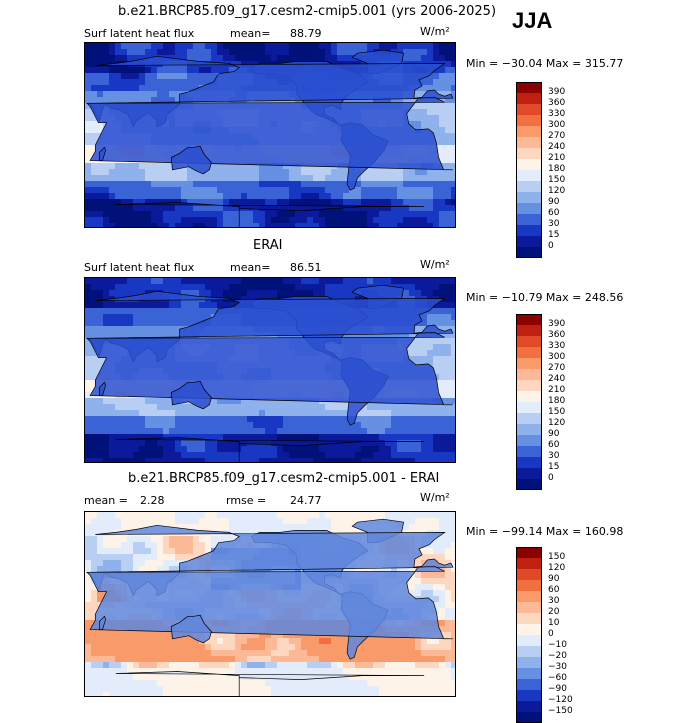 This screenshot has width=700, height=723. I want to click on panel3-mean-label: mean =, so click(106, 500).